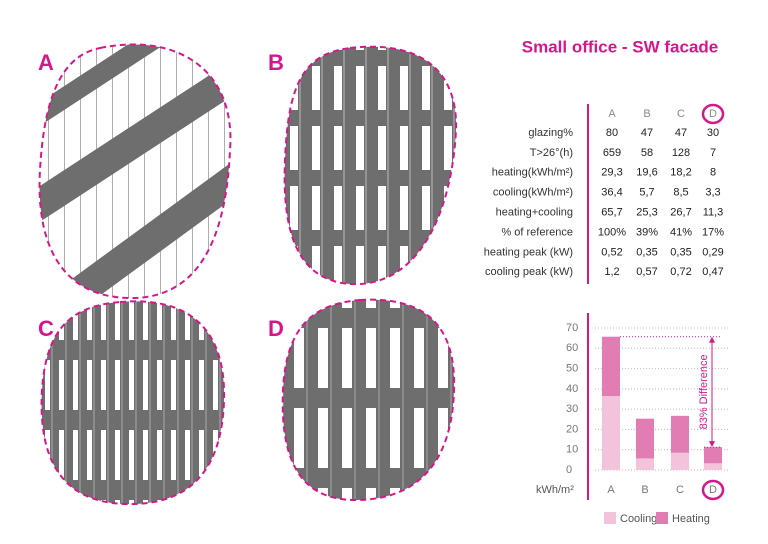  Describe the element at coordinates (691, 519) in the screenshot. I see `legend-label: Heating` at that location.